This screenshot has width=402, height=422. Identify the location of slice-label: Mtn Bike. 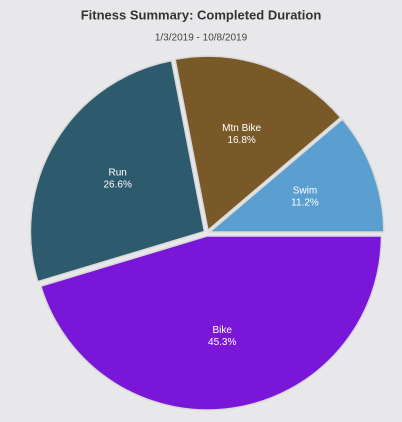
(241, 128).